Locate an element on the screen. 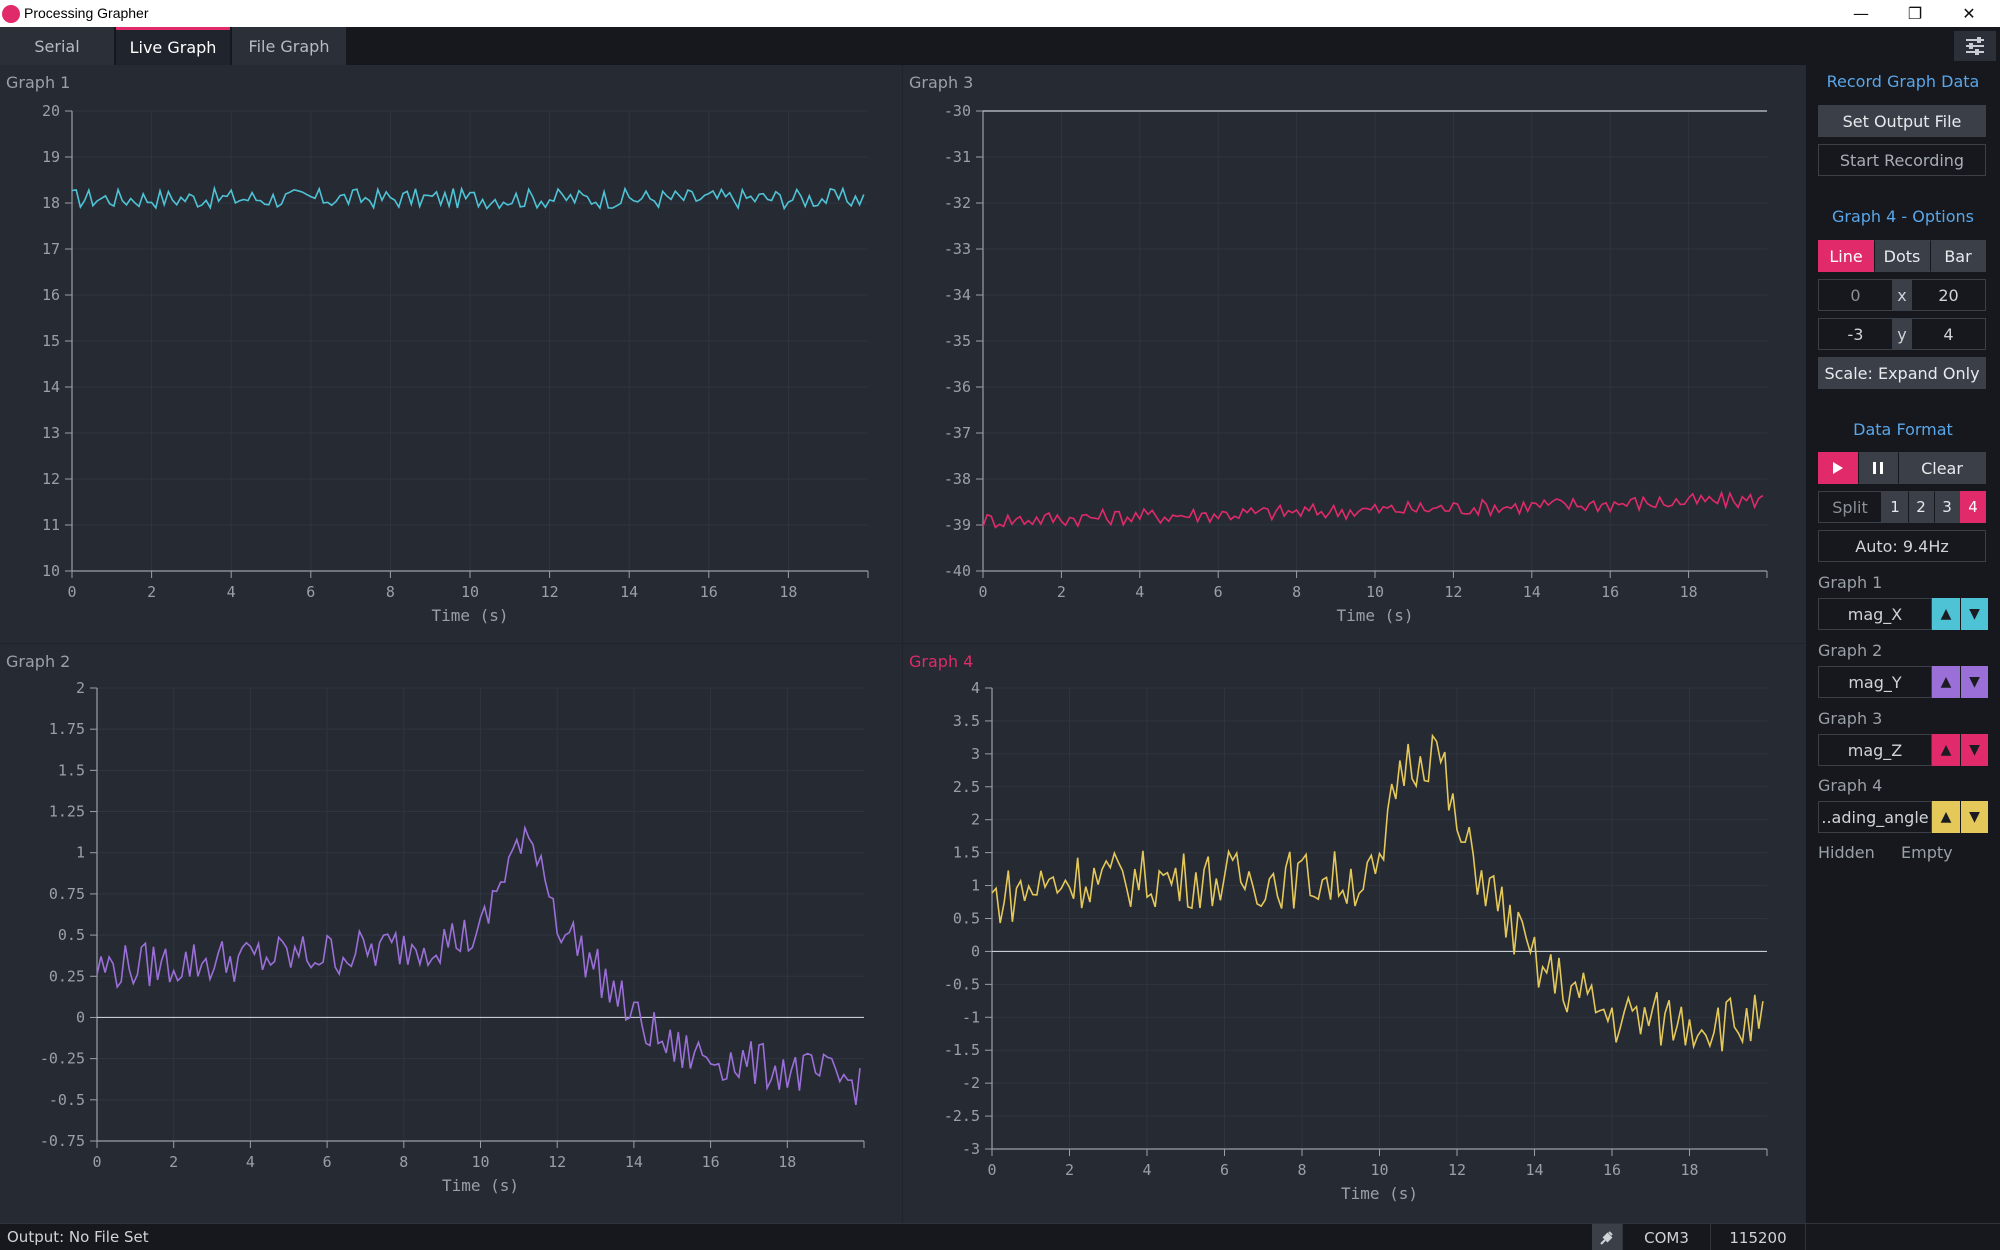 Image resolution: width=2000 pixels, height=1250 pixels. y-max-input: 4 is located at coordinates (1948, 334).